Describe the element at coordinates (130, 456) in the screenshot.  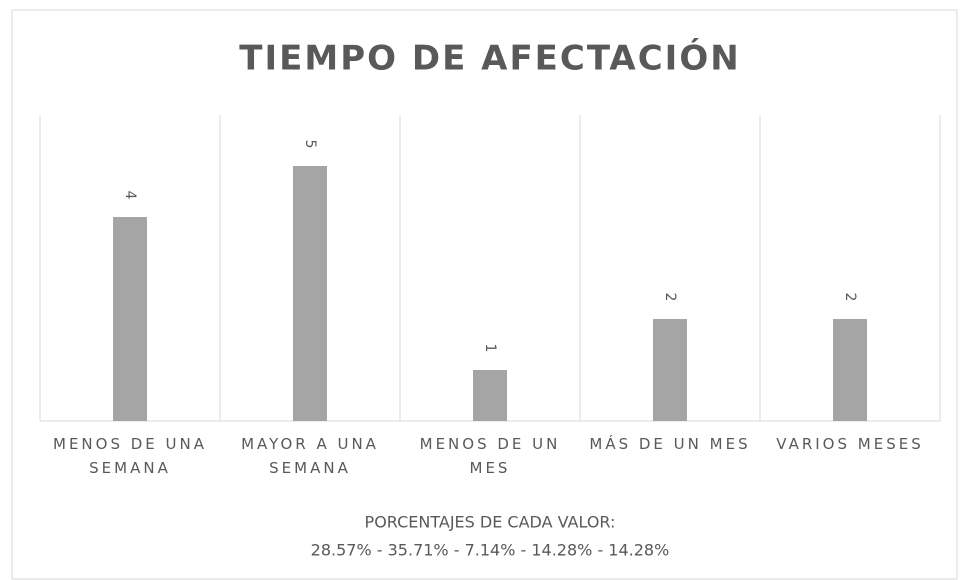
I see `x-tick-label: MENOS DE UNA SEMANA` at that location.